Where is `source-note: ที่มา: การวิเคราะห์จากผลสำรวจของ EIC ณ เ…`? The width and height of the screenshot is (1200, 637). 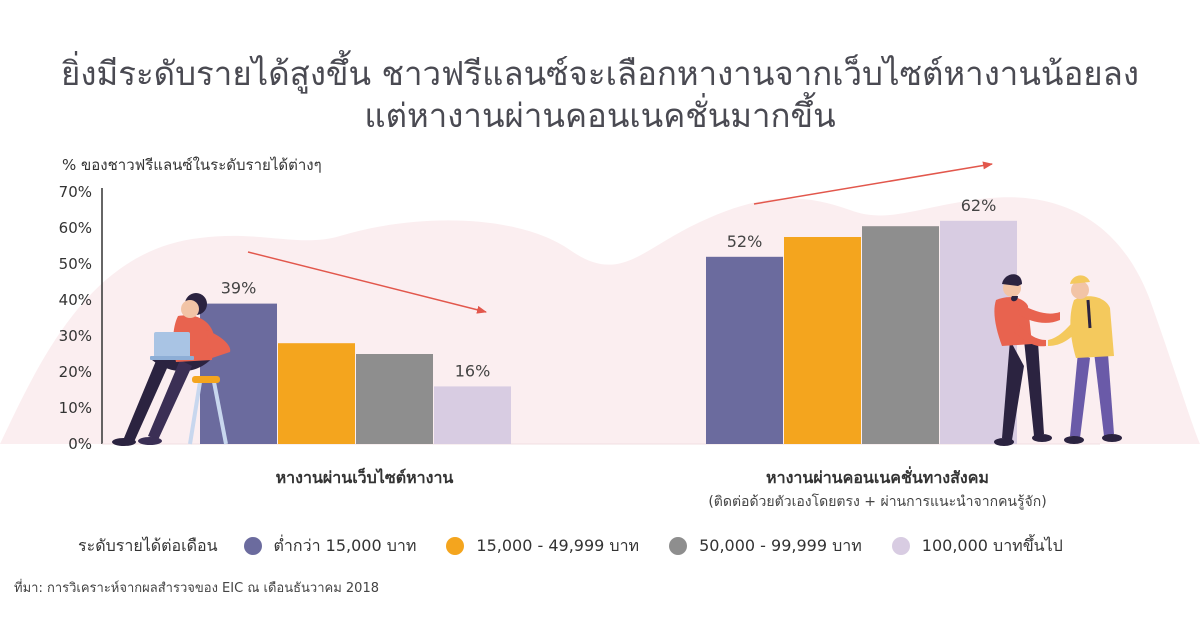 source-note: ที่มา: การวิเคราะห์จากผลสำรวจของ EIC ณ เ… is located at coordinates (196, 588).